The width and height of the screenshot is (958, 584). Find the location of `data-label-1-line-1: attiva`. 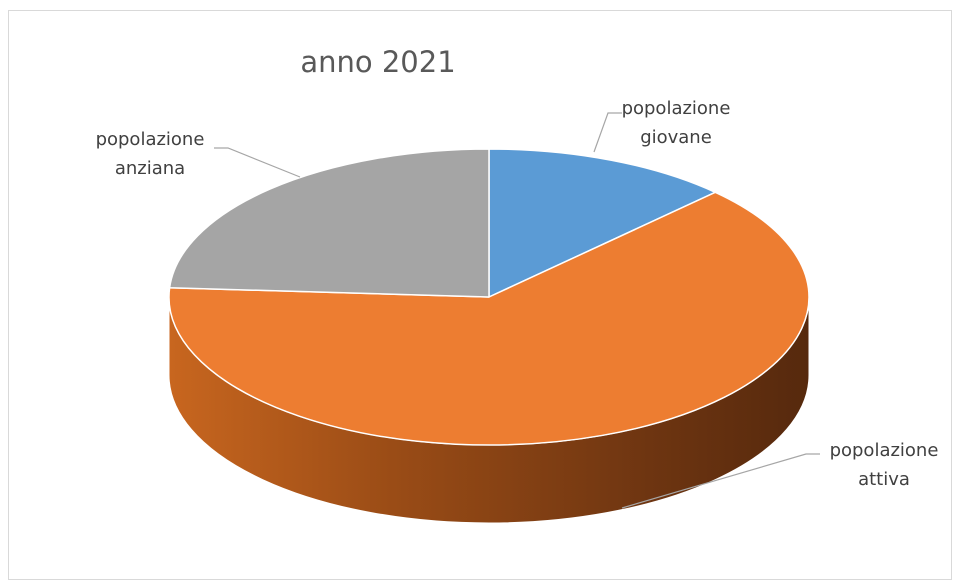

data-label-1-line-1: attiva is located at coordinates (884, 479).